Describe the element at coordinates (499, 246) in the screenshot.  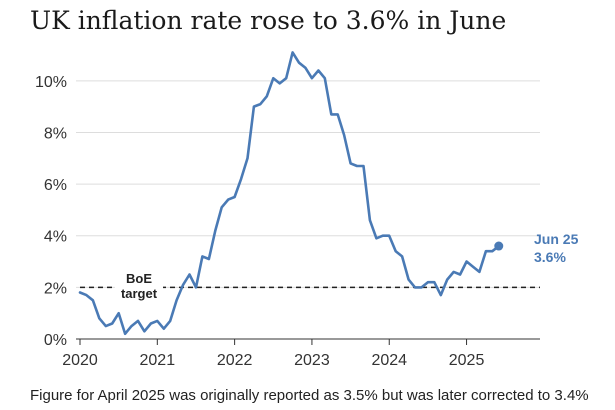
I see `latest-point-marker` at that location.